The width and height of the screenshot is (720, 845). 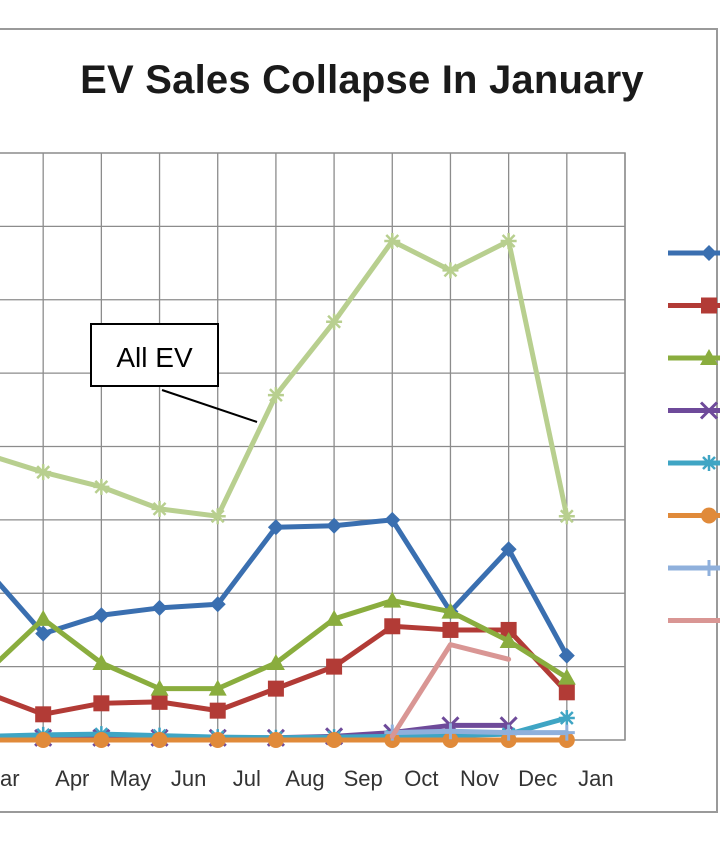 I want to click on x-axis: ar Apr May Jun Jul Aug Sep Oct Nov Dec Jan, so click(x=307, y=778).